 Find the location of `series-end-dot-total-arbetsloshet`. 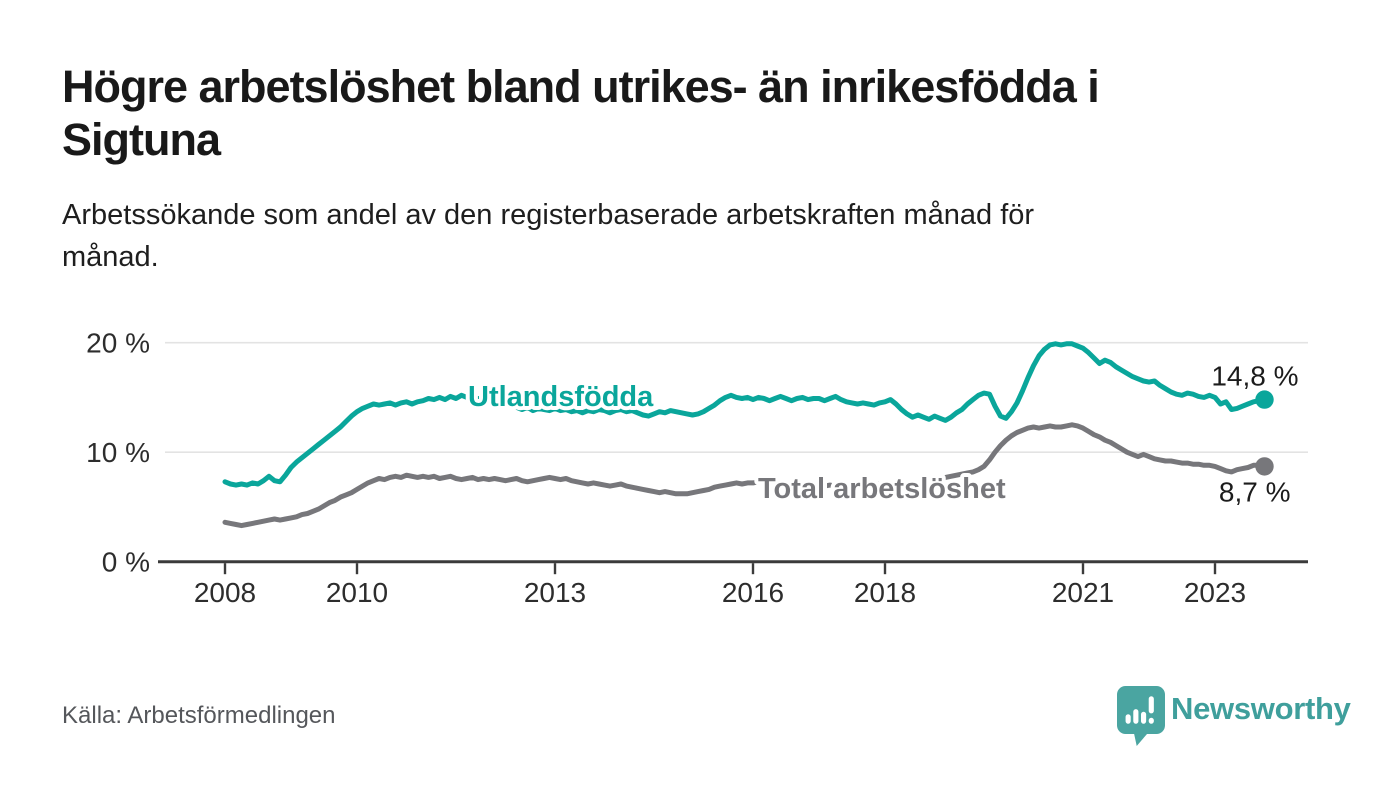

series-end-dot-total-arbetsloshet is located at coordinates (1264, 466).